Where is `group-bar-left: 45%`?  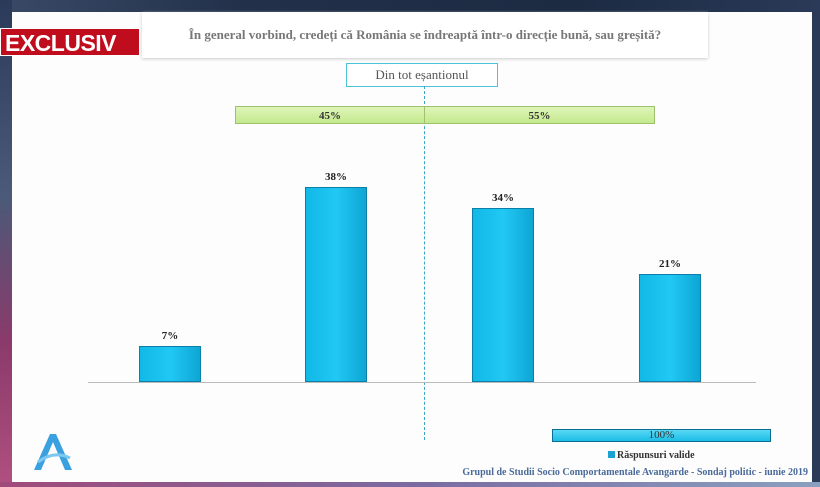
group-bar-left: 45% is located at coordinates (330, 115).